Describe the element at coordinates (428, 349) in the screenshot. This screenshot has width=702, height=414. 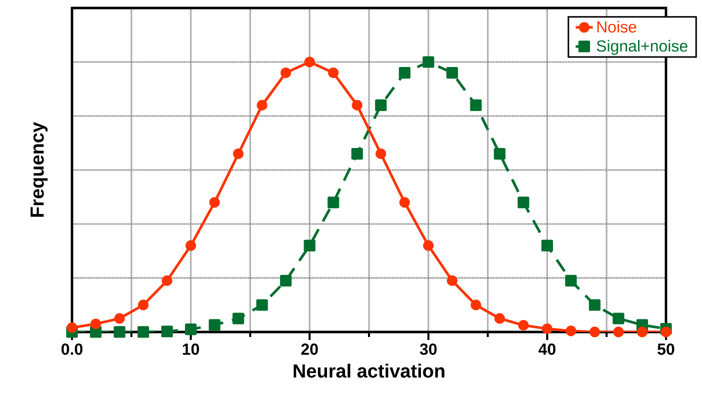
I see `x-tick-label: 30` at that location.